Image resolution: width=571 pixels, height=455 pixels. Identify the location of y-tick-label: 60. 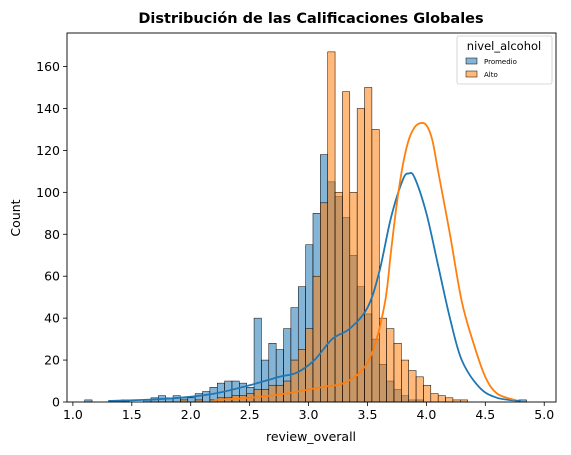
(52, 276).